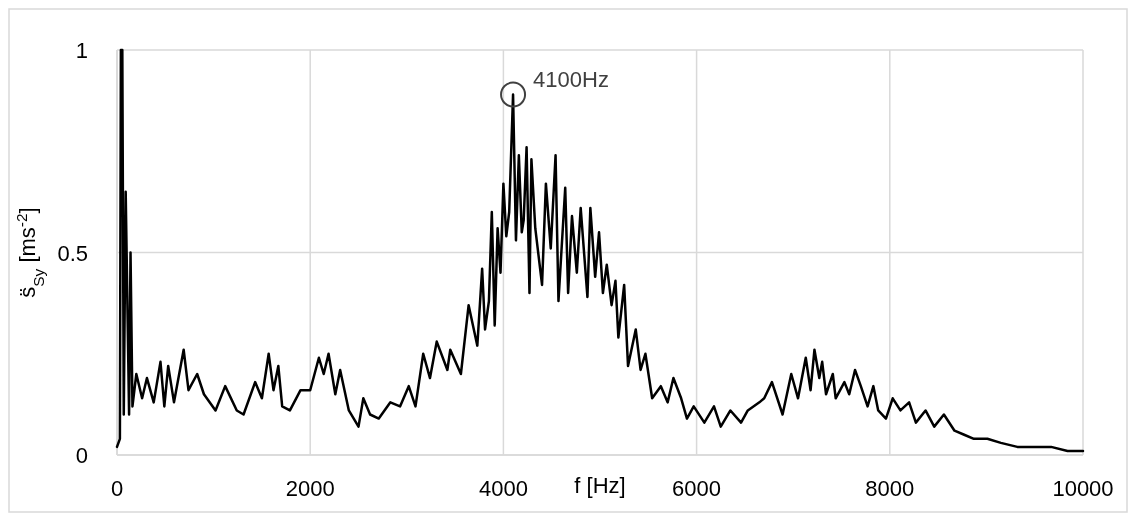 The width and height of the screenshot is (1136, 515). What do you see at coordinates (571, 79) in the screenshot?
I see `annotation: 4100Hz` at bounding box center [571, 79].